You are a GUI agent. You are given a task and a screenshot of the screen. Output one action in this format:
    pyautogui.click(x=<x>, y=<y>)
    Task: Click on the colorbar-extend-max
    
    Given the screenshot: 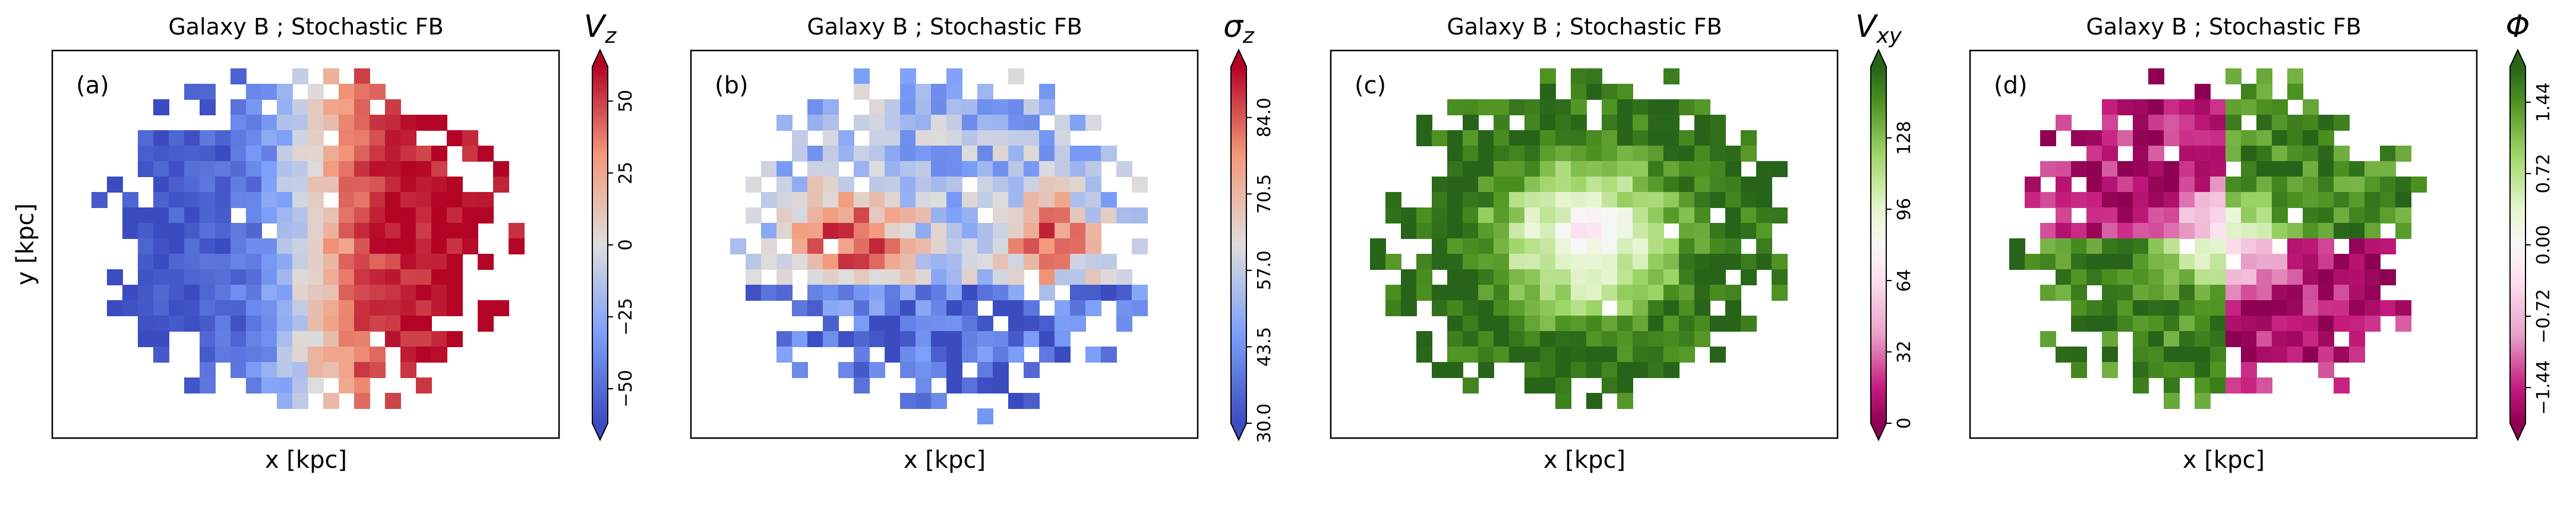 What is the action you would take?
    pyautogui.click(x=1238, y=58)
    